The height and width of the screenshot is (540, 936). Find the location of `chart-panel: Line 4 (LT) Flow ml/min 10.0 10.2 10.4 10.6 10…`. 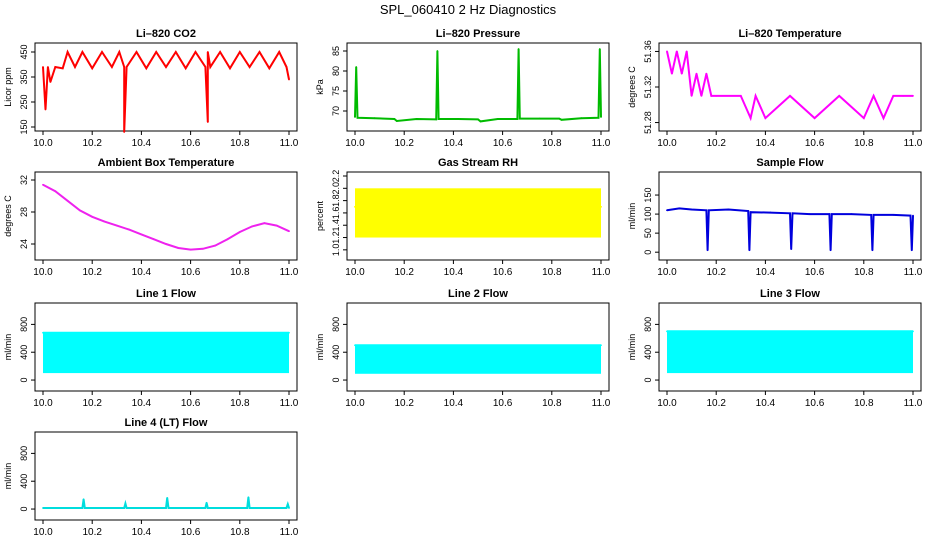

chart-panel: Line 4 (LT) Flow ml/min 10.0 10.2 10.4 10.6 10… is located at coordinates (151, 477).